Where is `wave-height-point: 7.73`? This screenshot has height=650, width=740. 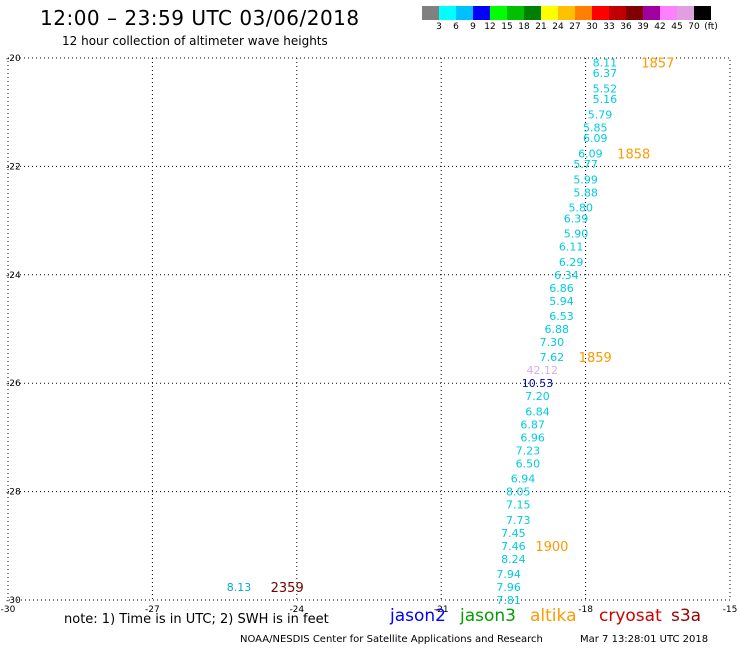
wave-height-point: 7.73 is located at coordinates (518, 520).